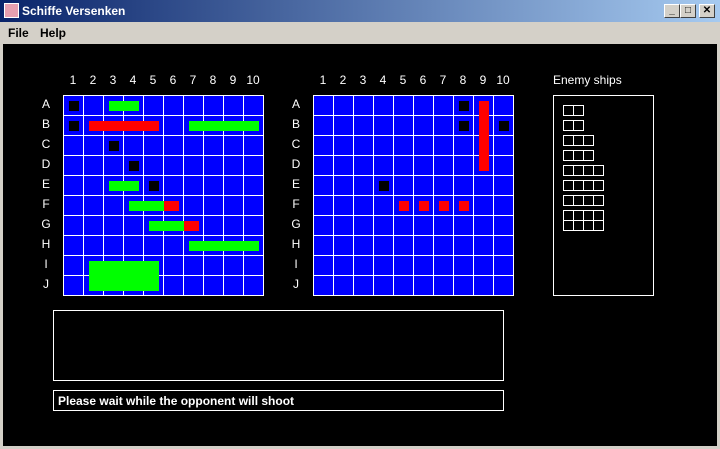 The image size is (720, 449). Describe the element at coordinates (296, 144) in the screenshot. I see `row-label: C` at that location.